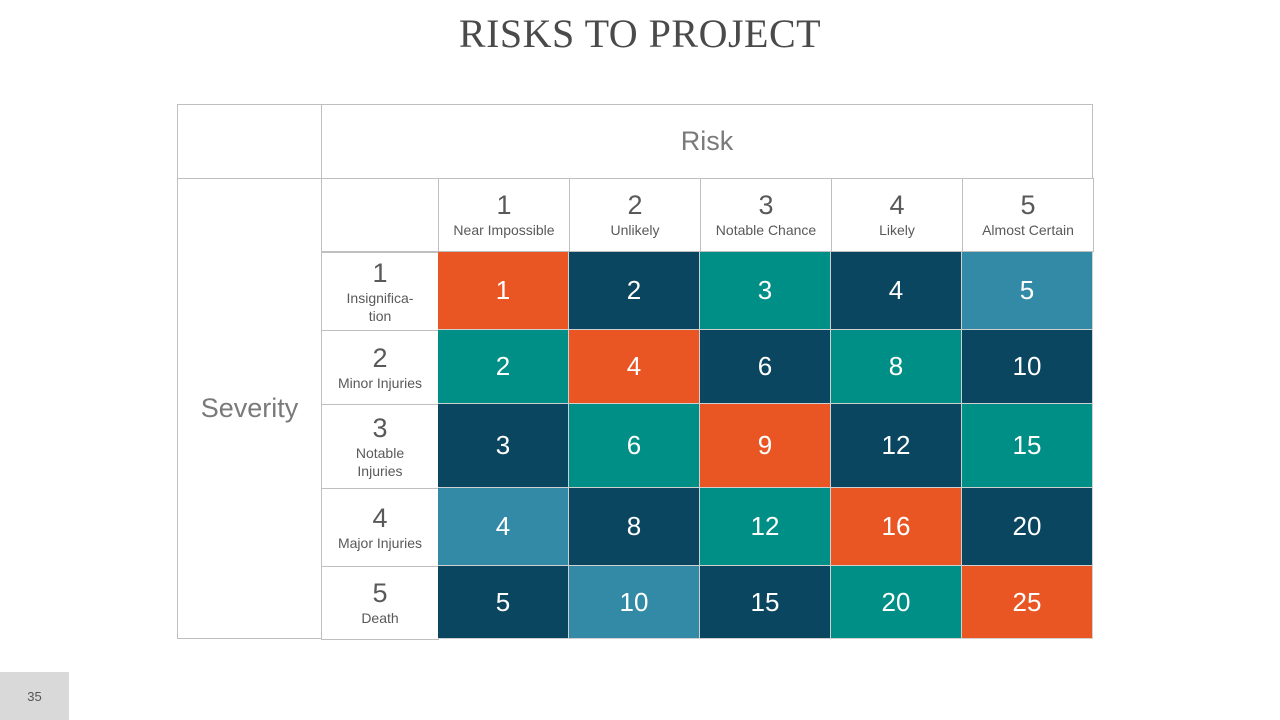  I want to click on risk-level-name: Almost Certain, so click(1028, 230).